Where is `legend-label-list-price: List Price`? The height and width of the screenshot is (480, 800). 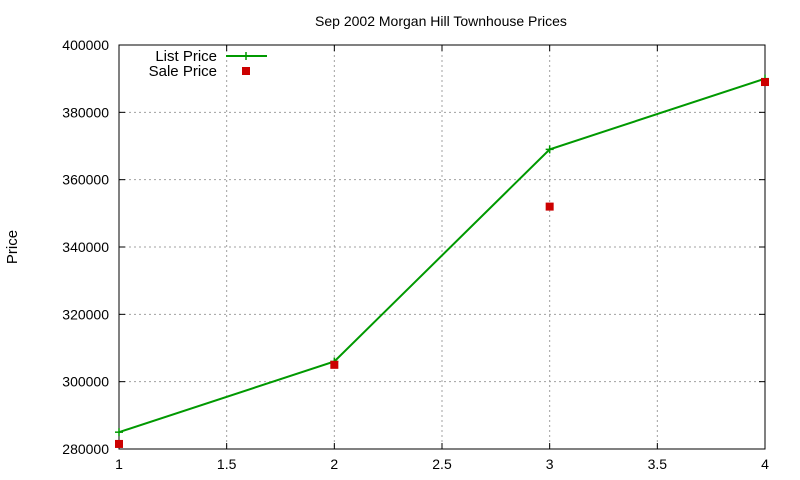 legend-label-list-price: List Price is located at coordinates (186, 56).